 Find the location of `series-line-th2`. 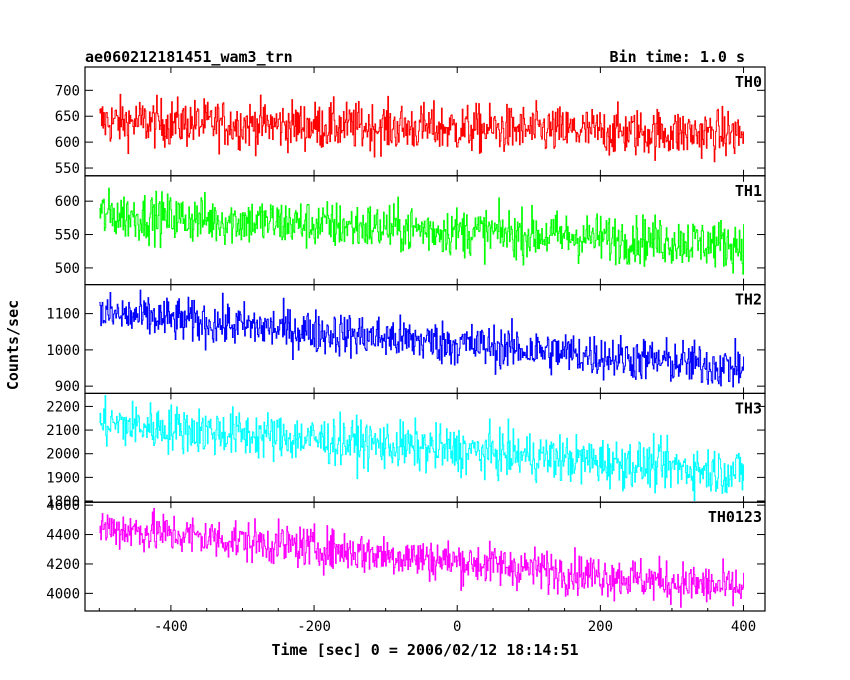

series-line-th2 is located at coordinates (422, 338).